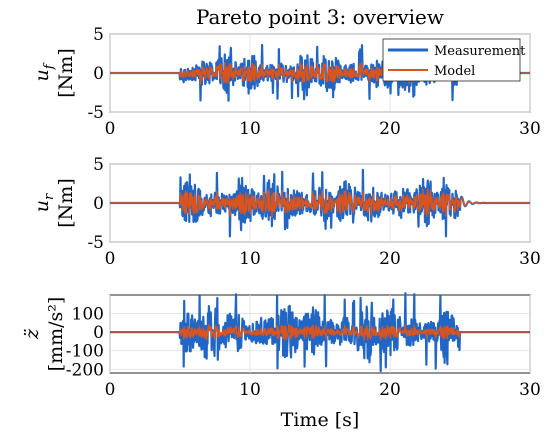  What do you see at coordinates (480, 51) in the screenshot?
I see `legend-label-measurement: Measurement` at bounding box center [480, 51].